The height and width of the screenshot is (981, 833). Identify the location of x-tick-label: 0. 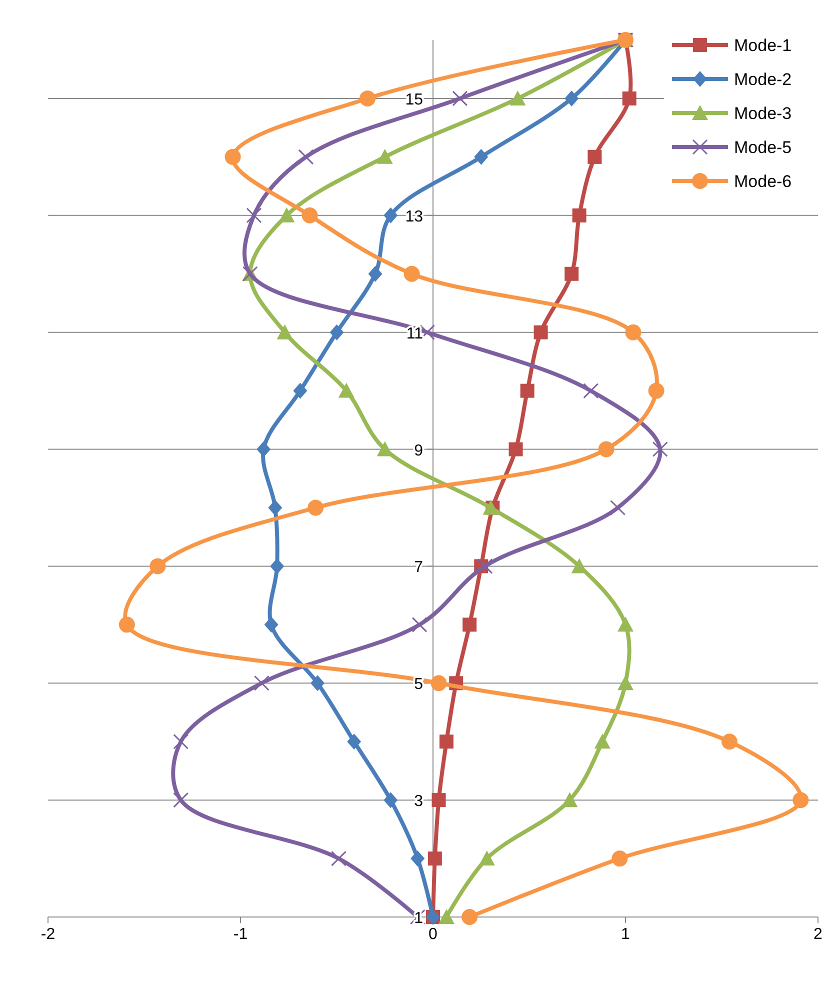
(433, 934).